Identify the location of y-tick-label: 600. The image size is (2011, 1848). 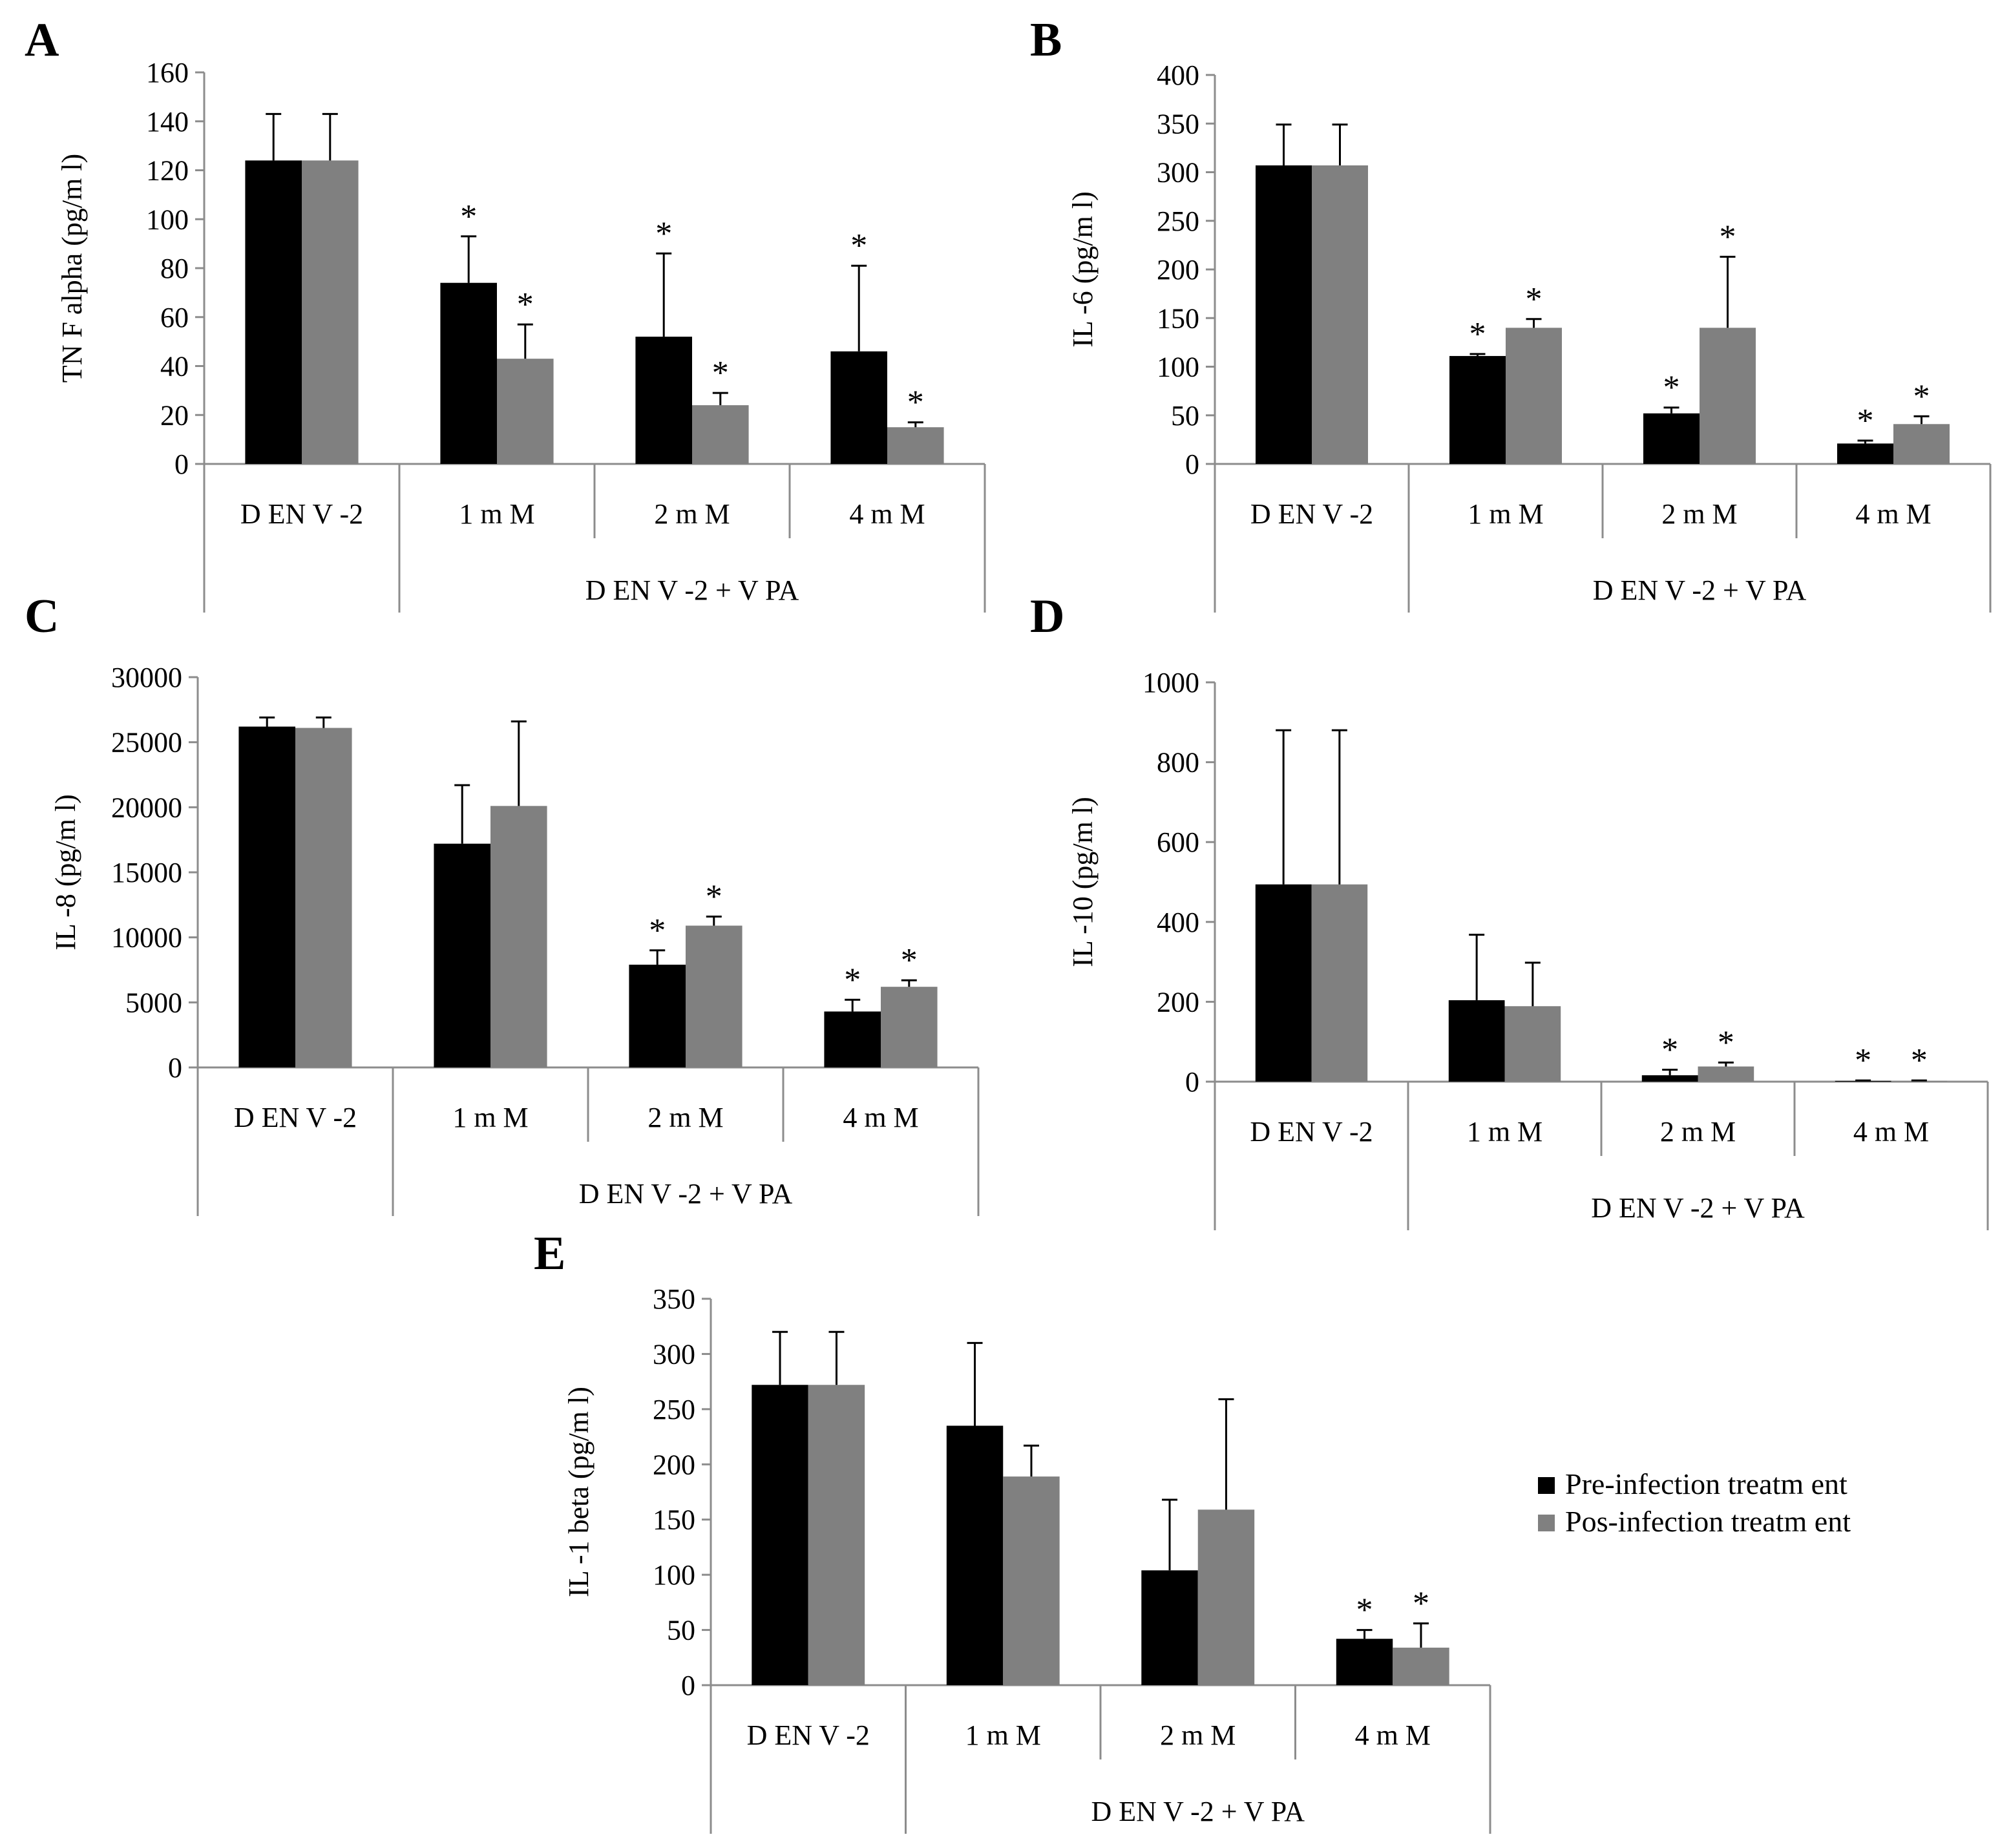
(1178, 842).